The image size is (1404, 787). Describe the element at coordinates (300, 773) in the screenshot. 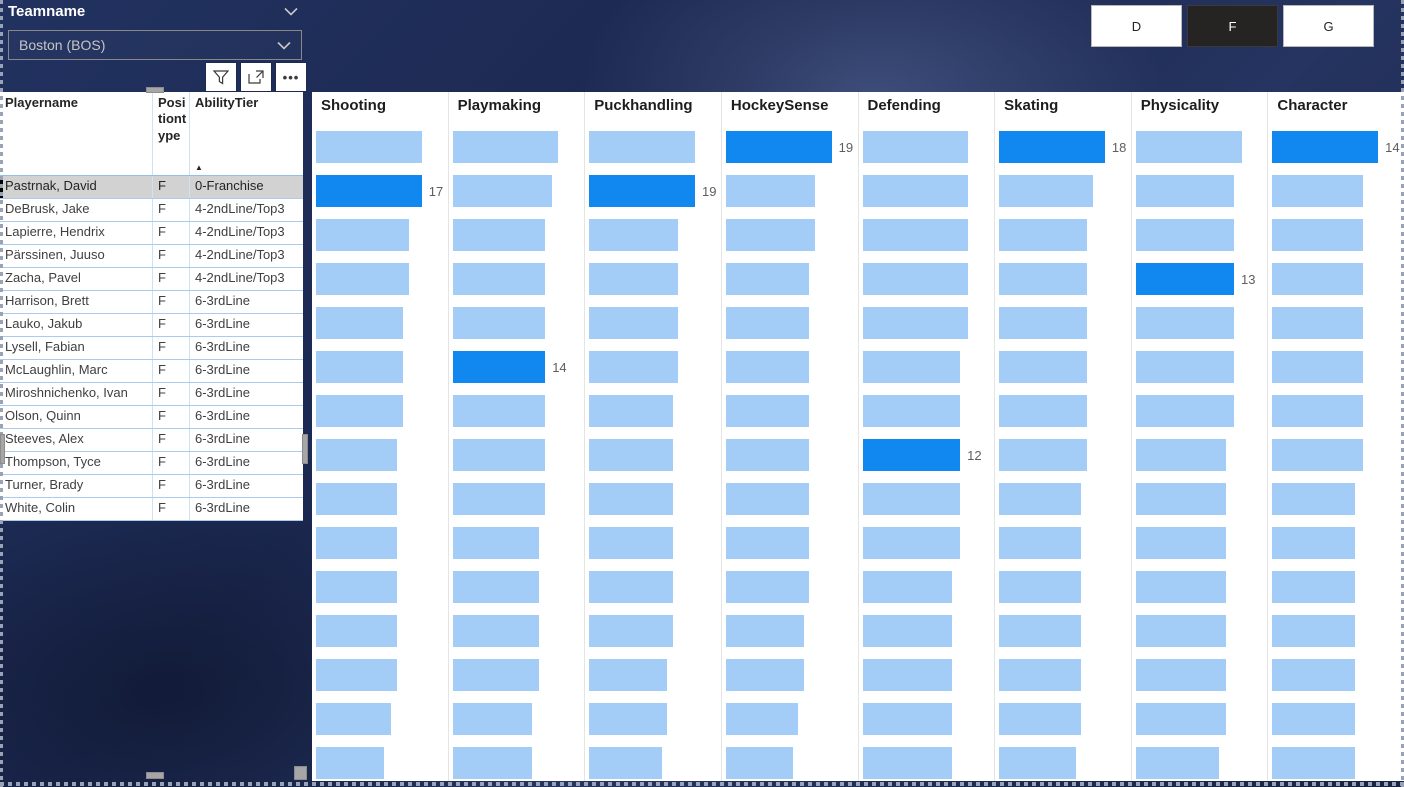

I see `resize-handle-corner` at that location.